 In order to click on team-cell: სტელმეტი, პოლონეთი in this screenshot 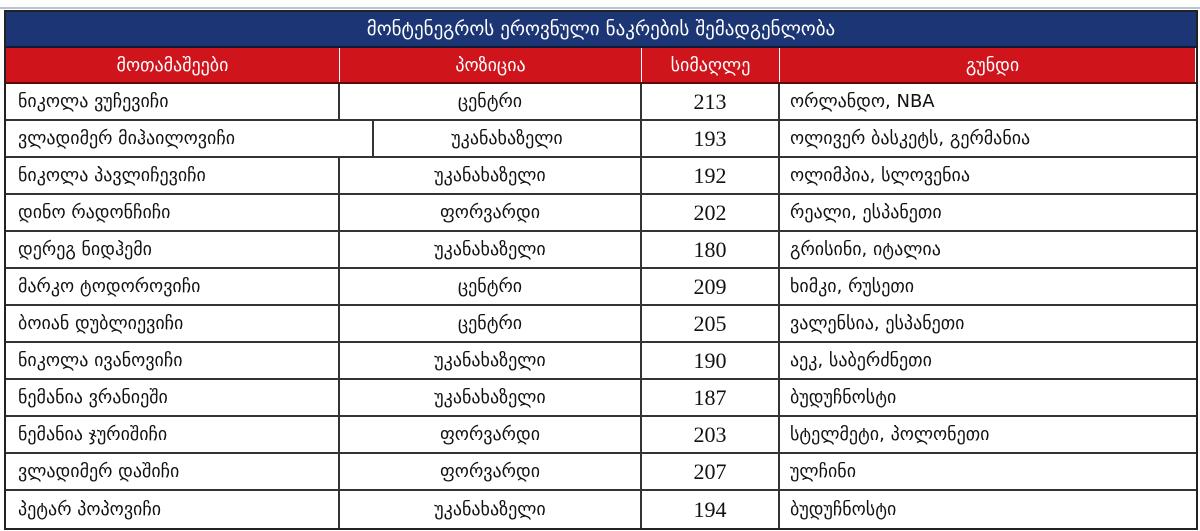, I will do `click(890, 434)`.